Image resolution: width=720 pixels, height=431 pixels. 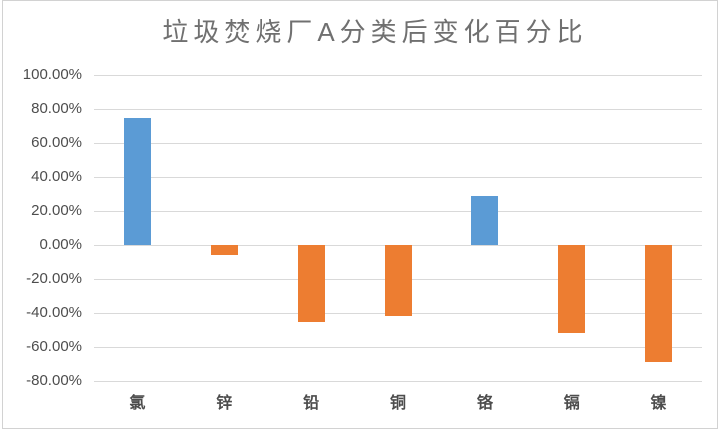 I want to click on x-tick-label: 铬, so click(x=484, y=403).